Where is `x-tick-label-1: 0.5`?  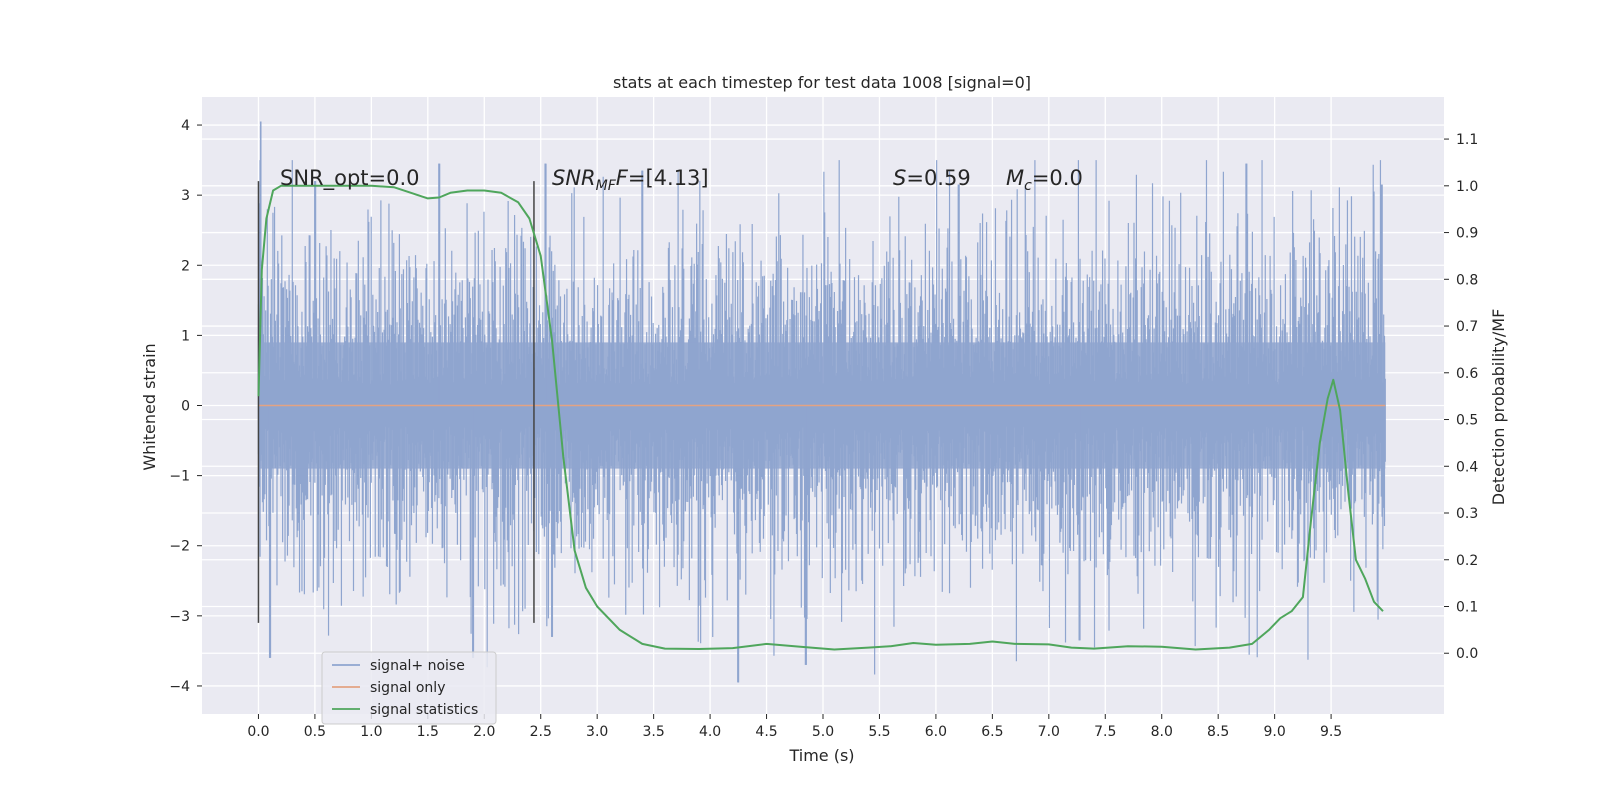
x-tick-label-1: 0.5 is located at coordinates (315, 732).